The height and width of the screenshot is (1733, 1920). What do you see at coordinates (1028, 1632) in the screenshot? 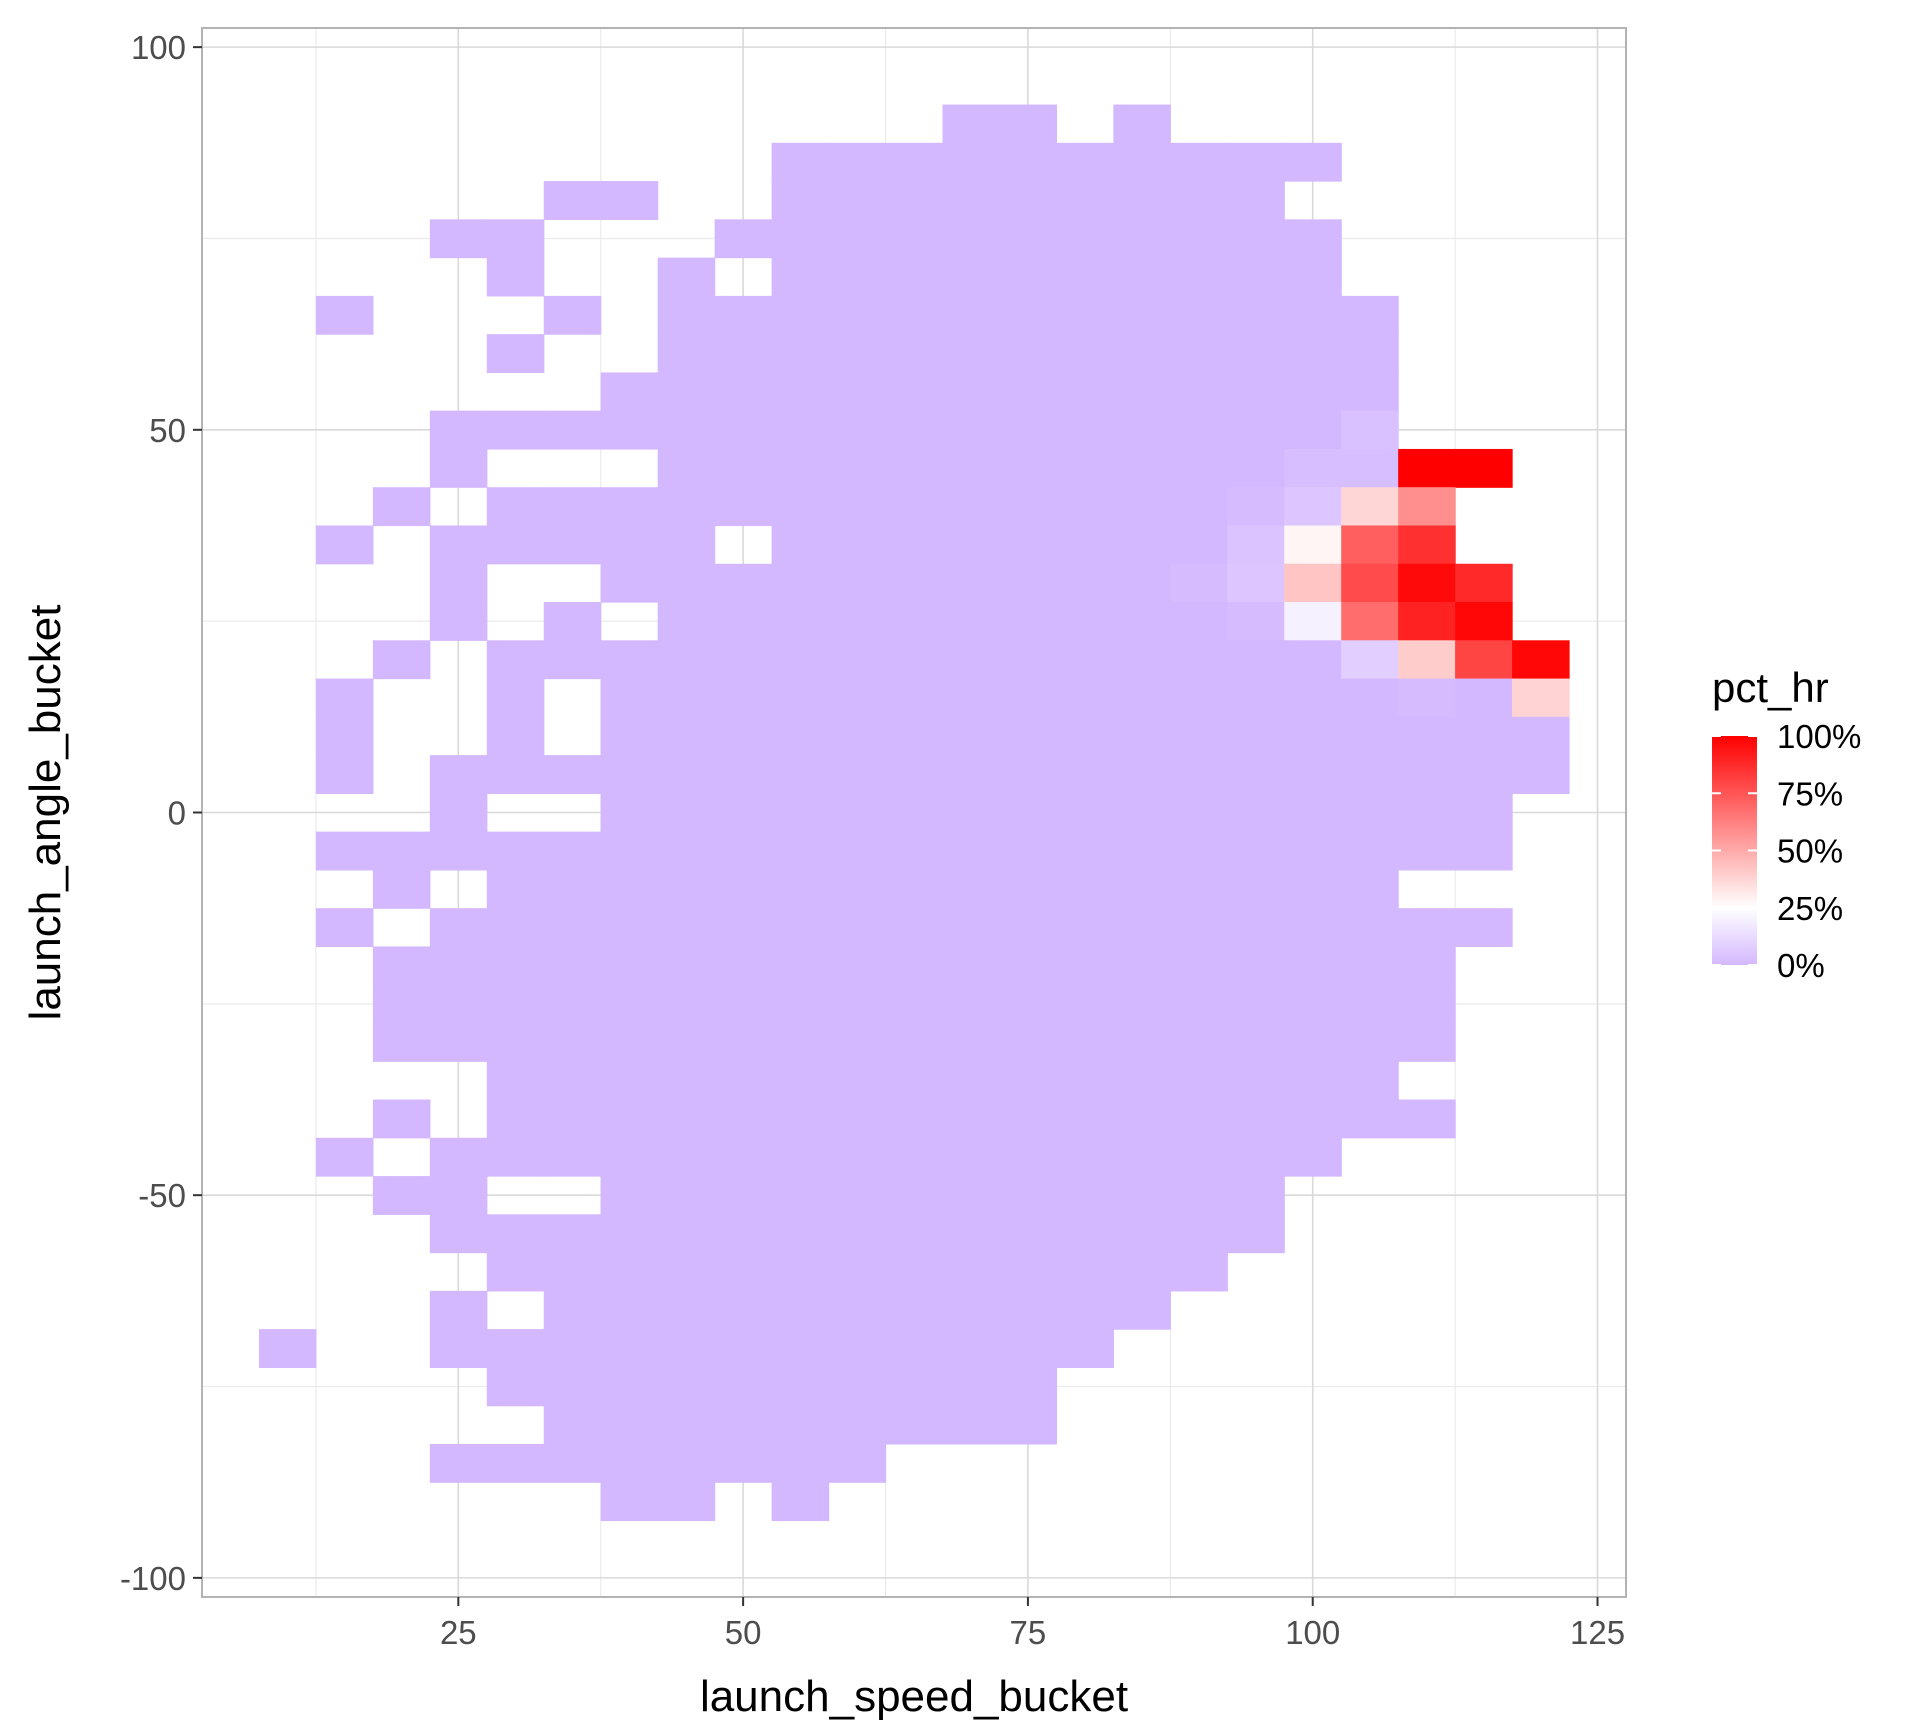
I see `x-tick-label: 75` at bounding box center [1028, 1632].